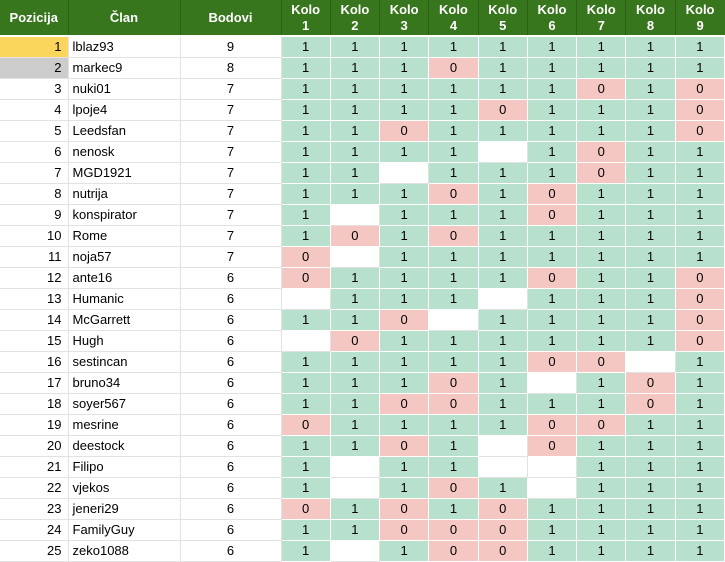 Image resolution: width=725 pixels, height=562 pixels. I want to click on member-name-cell: sestincan, so click(124, 362).